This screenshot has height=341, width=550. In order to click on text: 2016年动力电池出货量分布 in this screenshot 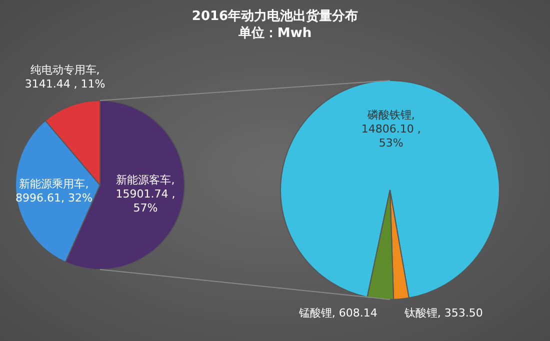, I will do `click(275, 16)`.